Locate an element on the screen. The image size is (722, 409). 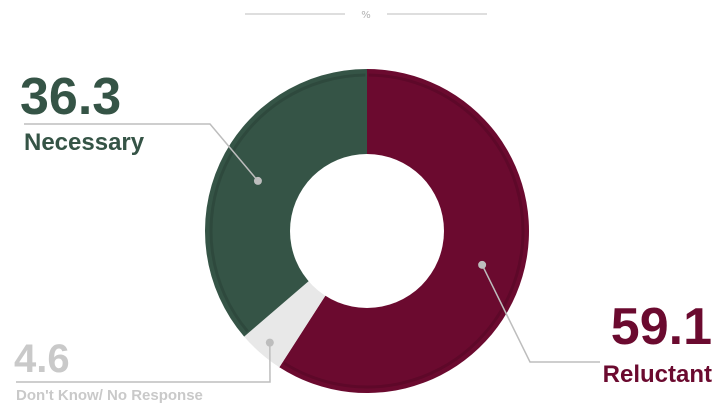
leader-dot-reluctant is located at coordinates (482, 264).